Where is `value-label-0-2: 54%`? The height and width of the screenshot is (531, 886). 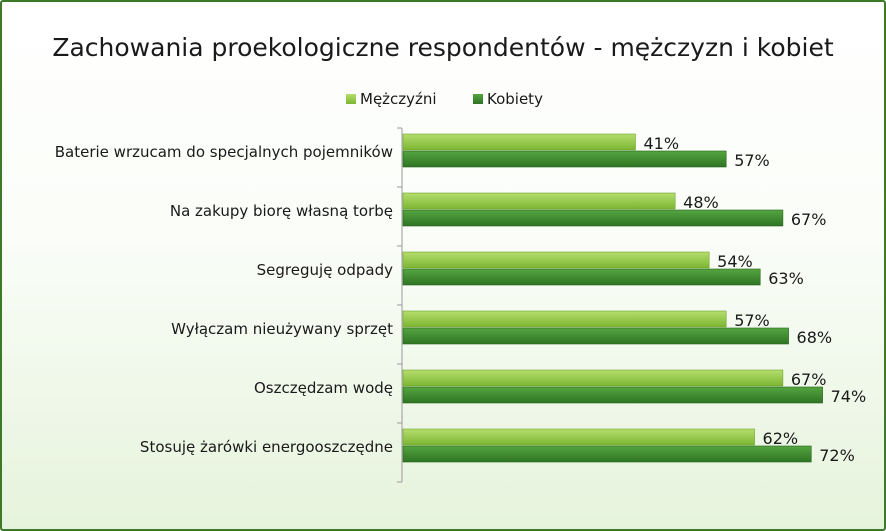
value-label-0-2: 54% is located at coordinates (735, 261).